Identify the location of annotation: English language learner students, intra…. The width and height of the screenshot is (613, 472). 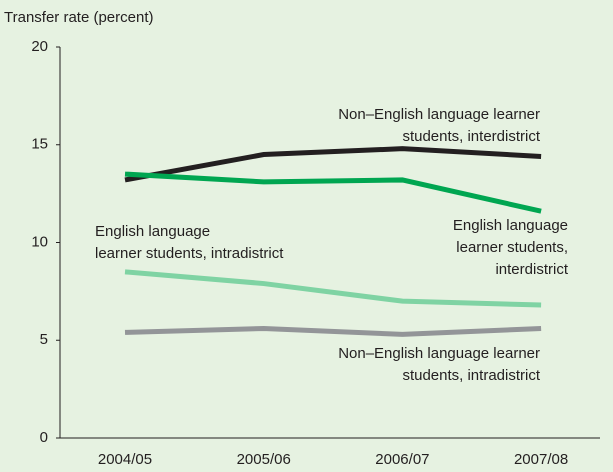
(189, 242).